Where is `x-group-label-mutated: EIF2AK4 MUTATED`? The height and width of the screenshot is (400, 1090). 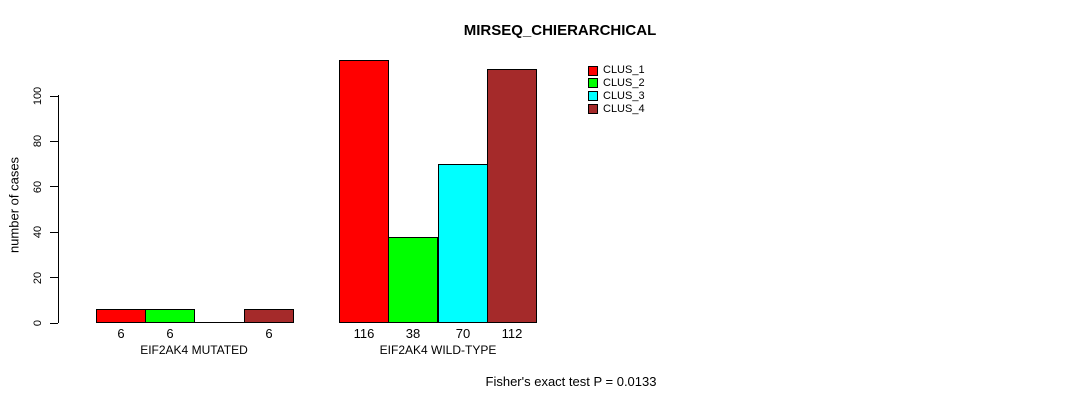 x-group-label-mutated: EIF2AK4 MUTATED is located at coordinates (194, 350).